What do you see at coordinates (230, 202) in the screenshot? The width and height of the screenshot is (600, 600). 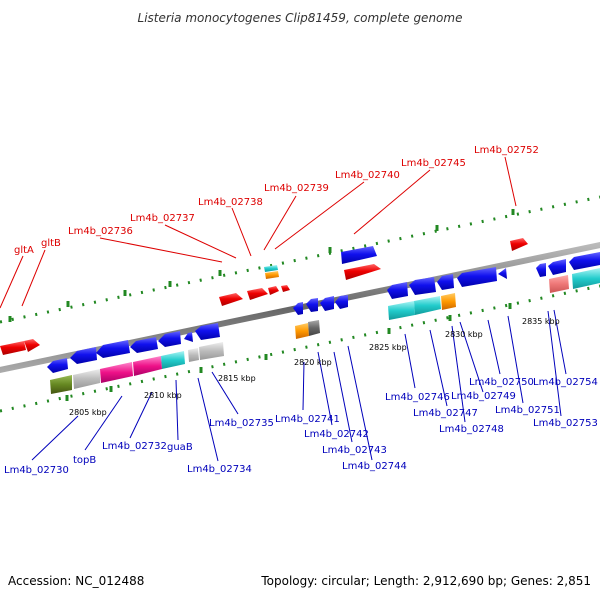 I see `label-Lm4b_02738: Lm4b_02738` at bounding box center [230, 202].